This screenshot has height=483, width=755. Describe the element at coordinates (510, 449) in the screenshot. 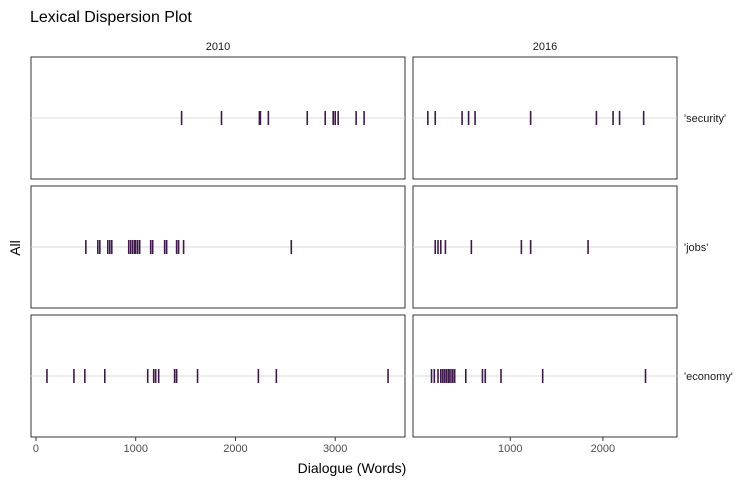

I see `x-tick-label-2016-1000: 1000` at that location.